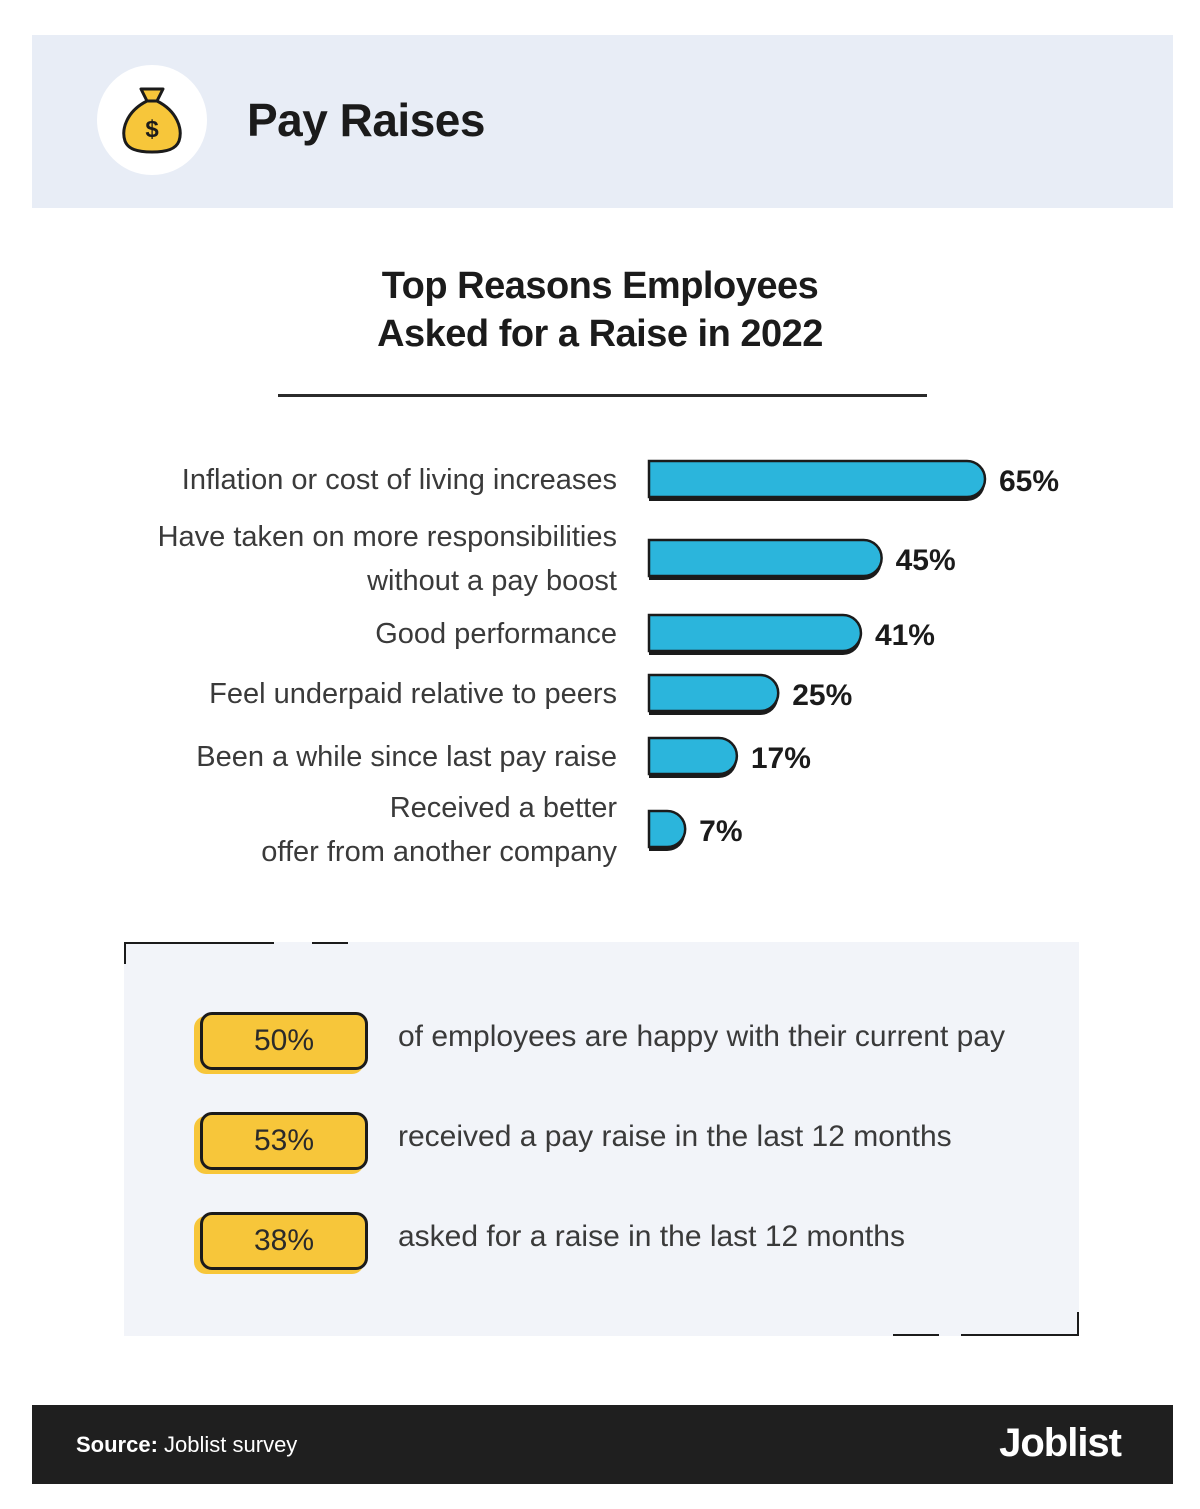  Describe the element at coordinates (926, 560) in the screenshot. I see `bar-value-label: 45%` at that location.